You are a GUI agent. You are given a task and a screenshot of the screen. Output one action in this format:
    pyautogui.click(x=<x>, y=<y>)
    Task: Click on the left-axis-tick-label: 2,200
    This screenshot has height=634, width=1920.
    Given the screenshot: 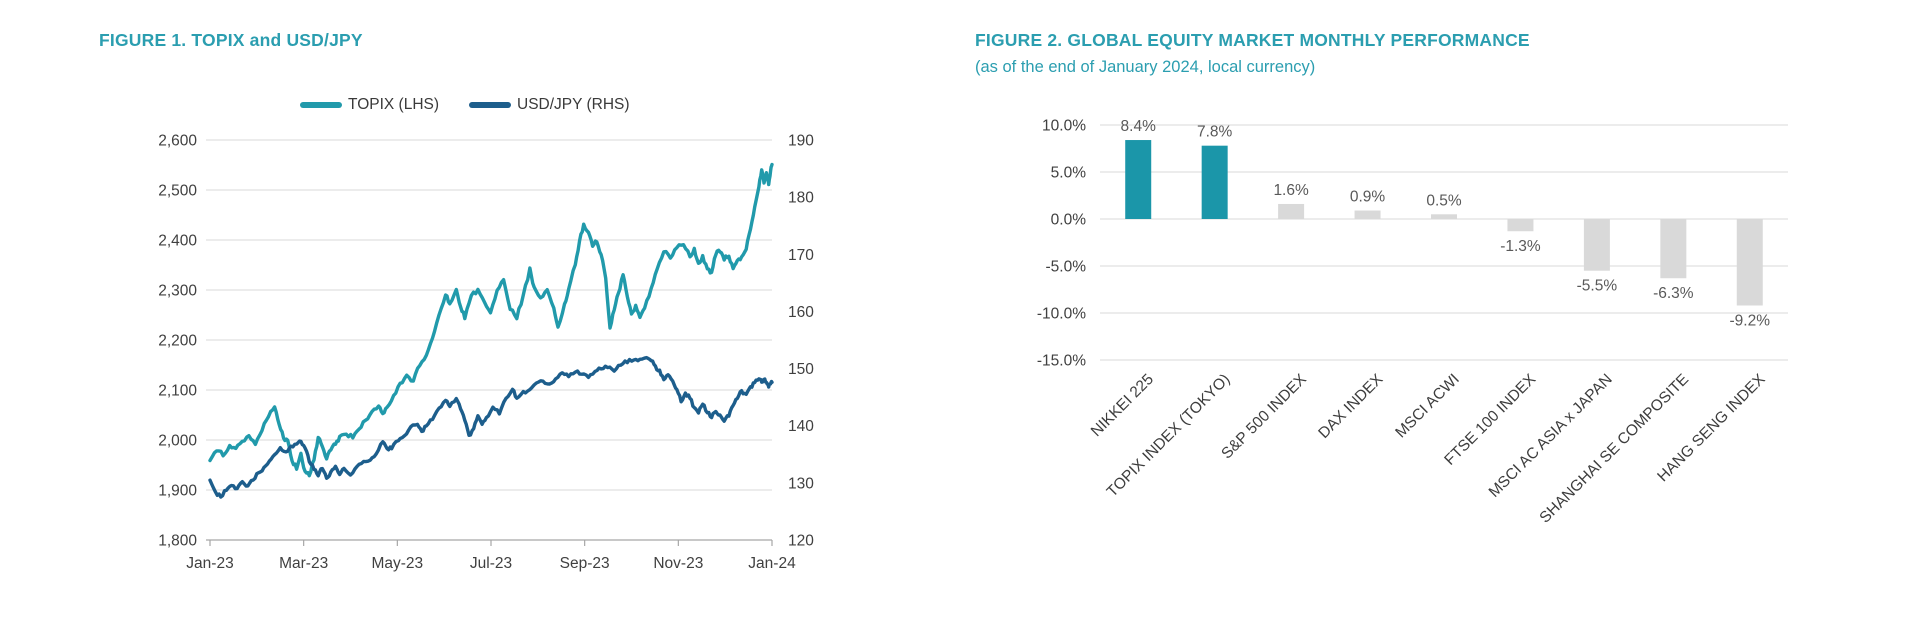 What is the action you would take?
    pyautogui.click(x=177, y=341)
    